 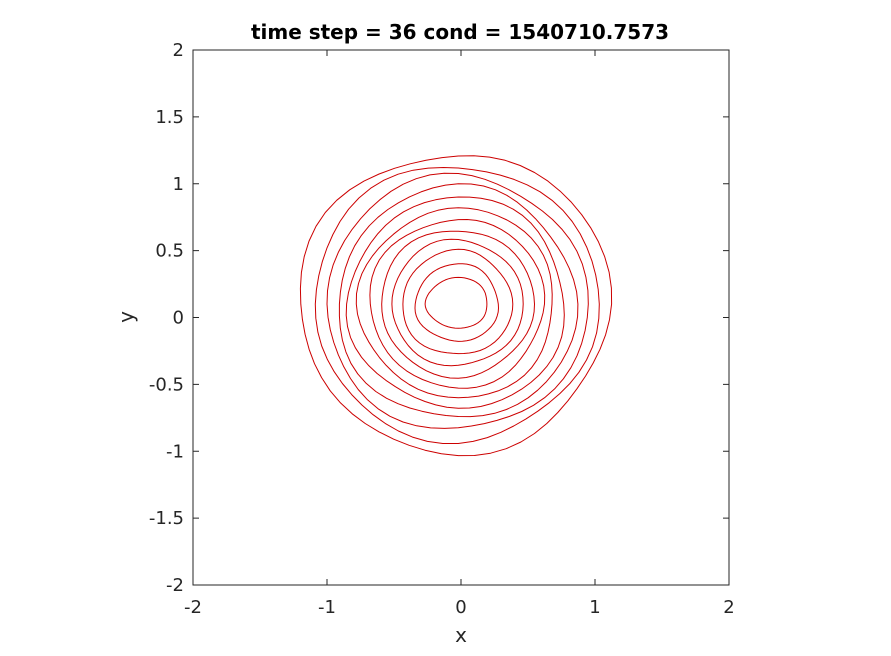 I want to click on y-tick-label: 2, so click(x=178, y=50).